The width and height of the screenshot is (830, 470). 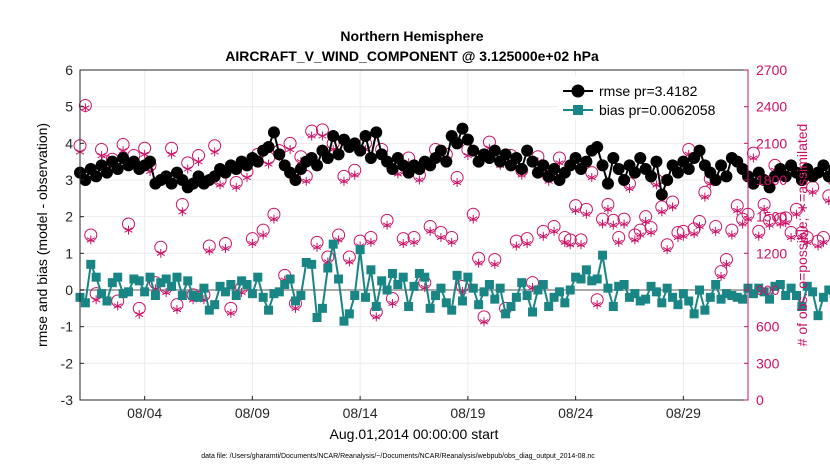 What do you see at coordinates (69, 180) in the screenshot?
I see `left-tick-label: 3` at bounding box center [69, 180].